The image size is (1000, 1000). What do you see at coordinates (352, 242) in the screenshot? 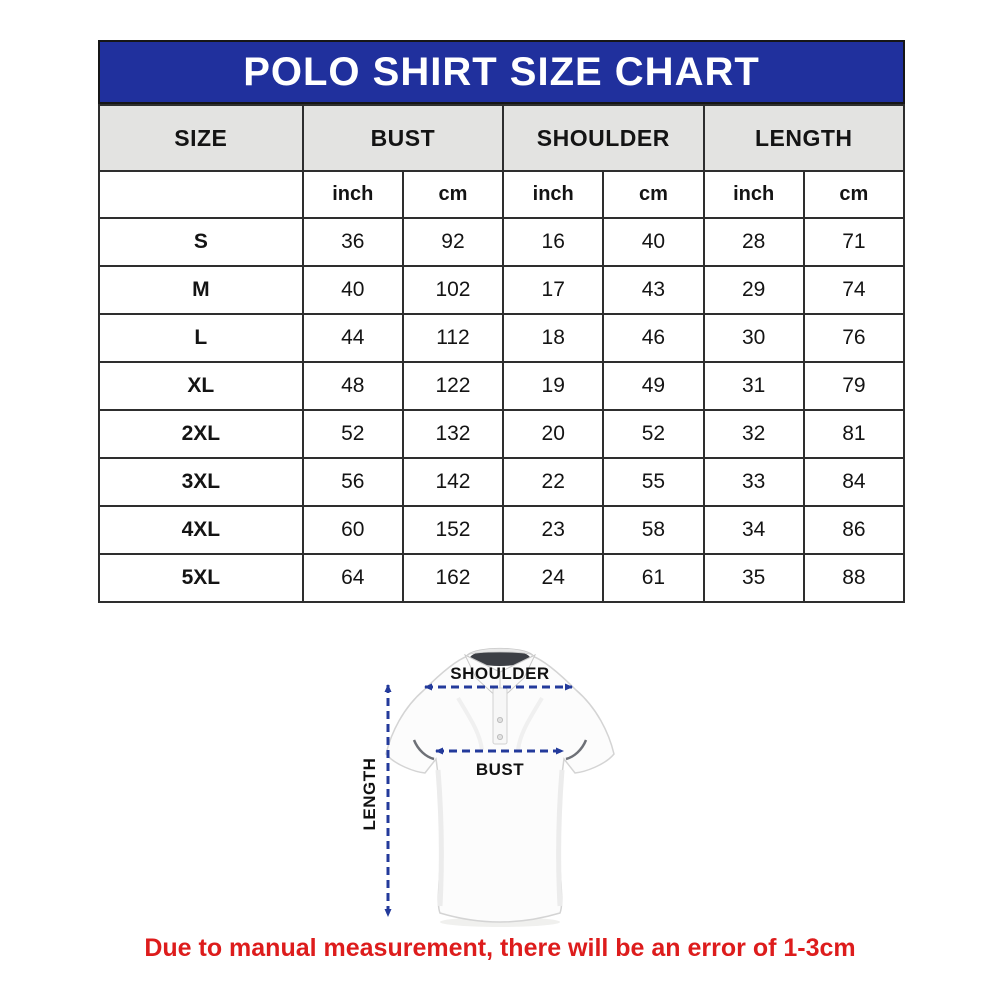
I see `value-cell: 36` at bounding box center [352, 242].